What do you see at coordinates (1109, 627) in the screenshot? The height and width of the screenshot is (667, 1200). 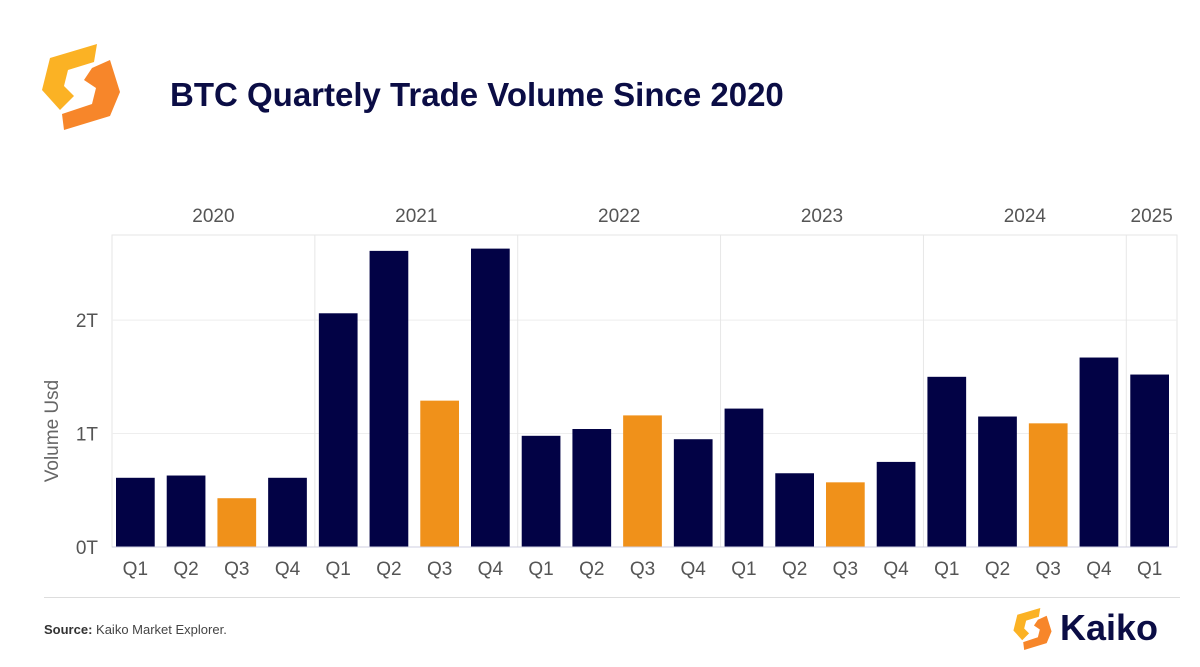 I see `brand-name: Kaiko` at bounding box center [1109, 627].